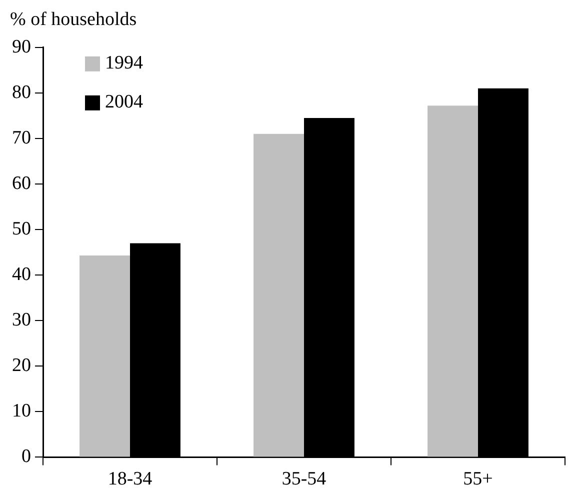 This screenshot has height=501, width=579. Describe the element at coordinates (21, 137) in the screenshot. I see `y-tick-label: 70` at that location.